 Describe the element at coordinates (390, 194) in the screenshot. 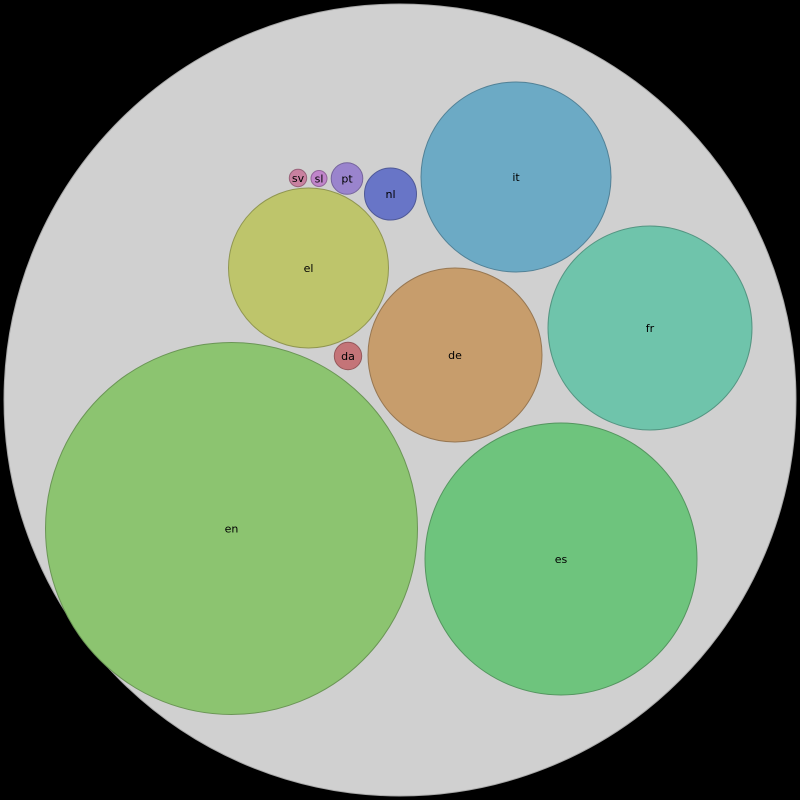

I see `bubble-nl` at that location.